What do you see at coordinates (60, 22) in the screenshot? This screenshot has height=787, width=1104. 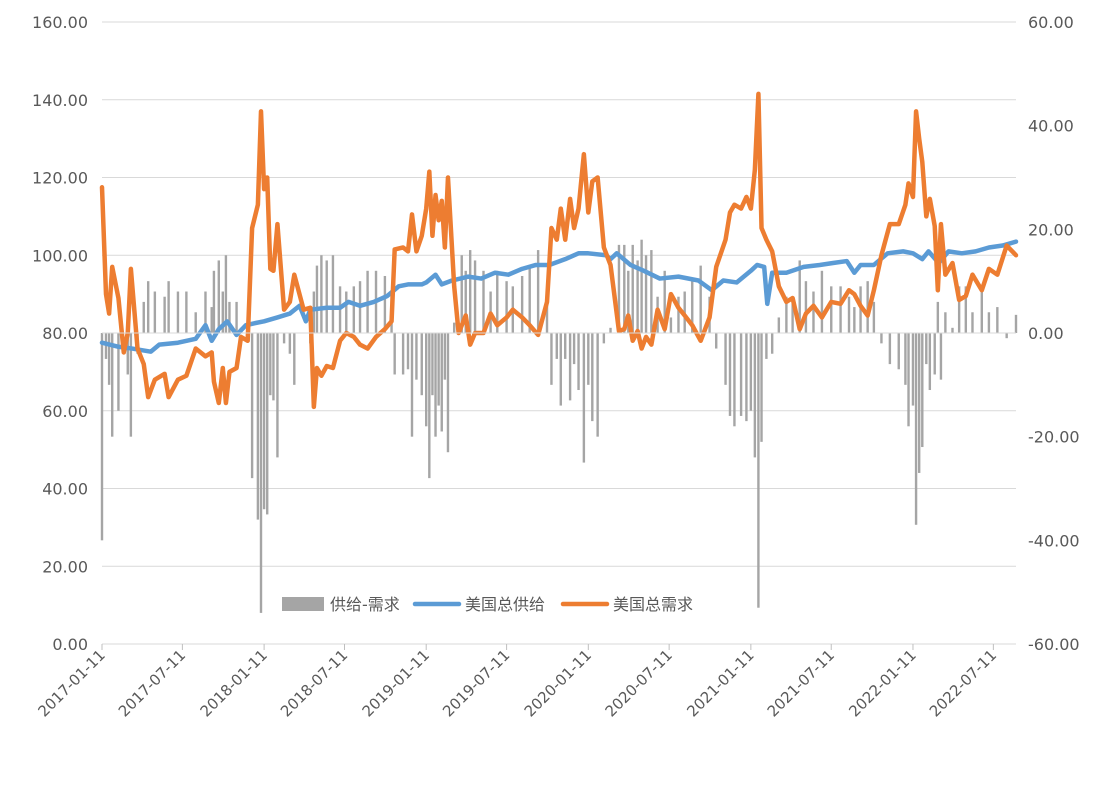 I see `left-tick-label: 160.00` at bounding box center [60, 22].